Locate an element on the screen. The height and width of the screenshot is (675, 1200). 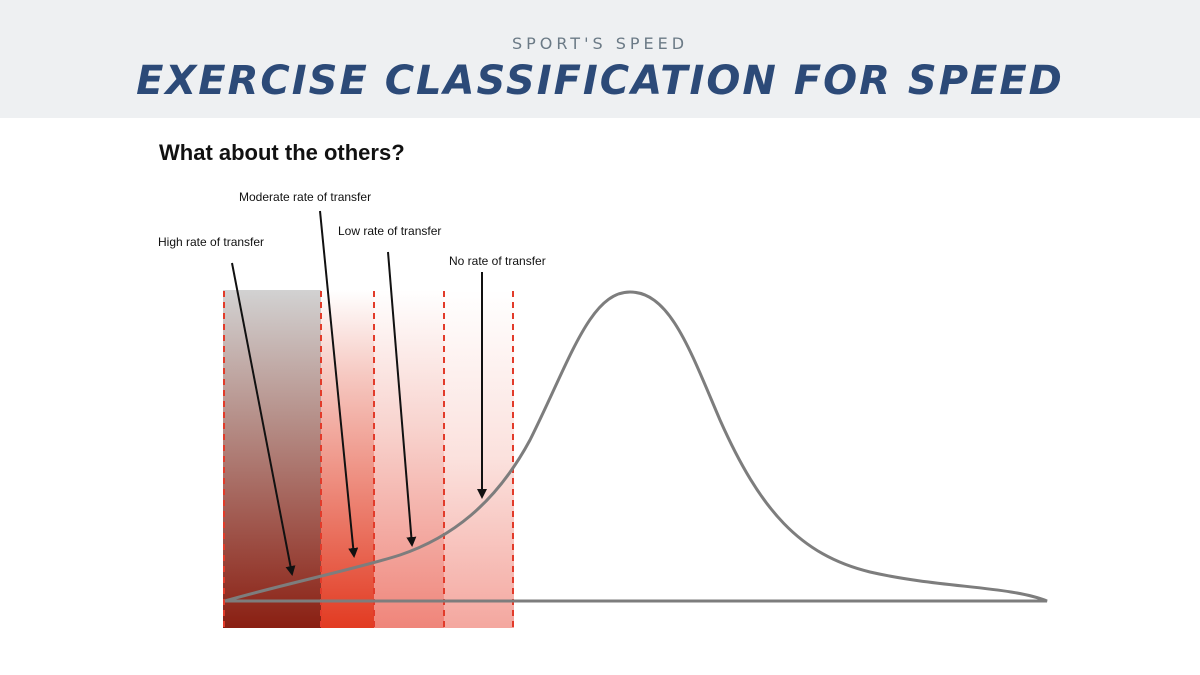
zone-high-fill is located at coordinates (272, 459).